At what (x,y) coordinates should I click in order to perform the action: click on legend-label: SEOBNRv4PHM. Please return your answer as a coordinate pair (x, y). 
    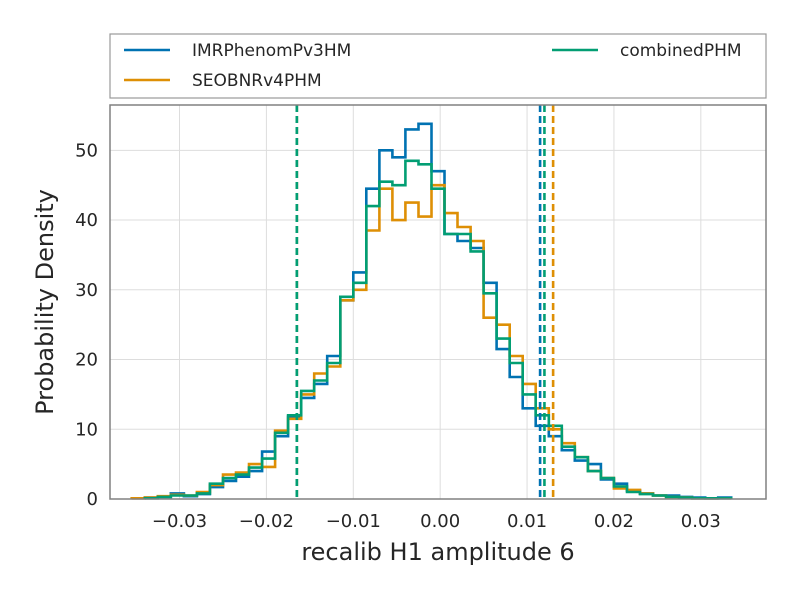
    Looking at the image, I should click on (257, 81).